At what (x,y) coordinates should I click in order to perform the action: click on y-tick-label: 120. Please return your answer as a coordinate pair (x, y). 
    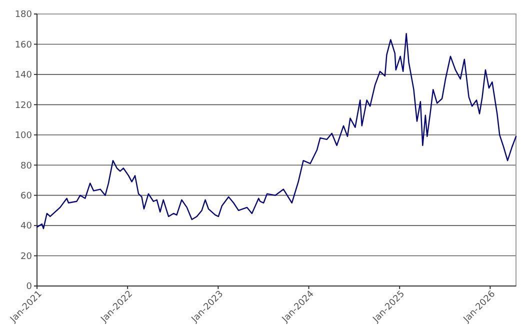
    Looking at the image, I should click on (23, 105).